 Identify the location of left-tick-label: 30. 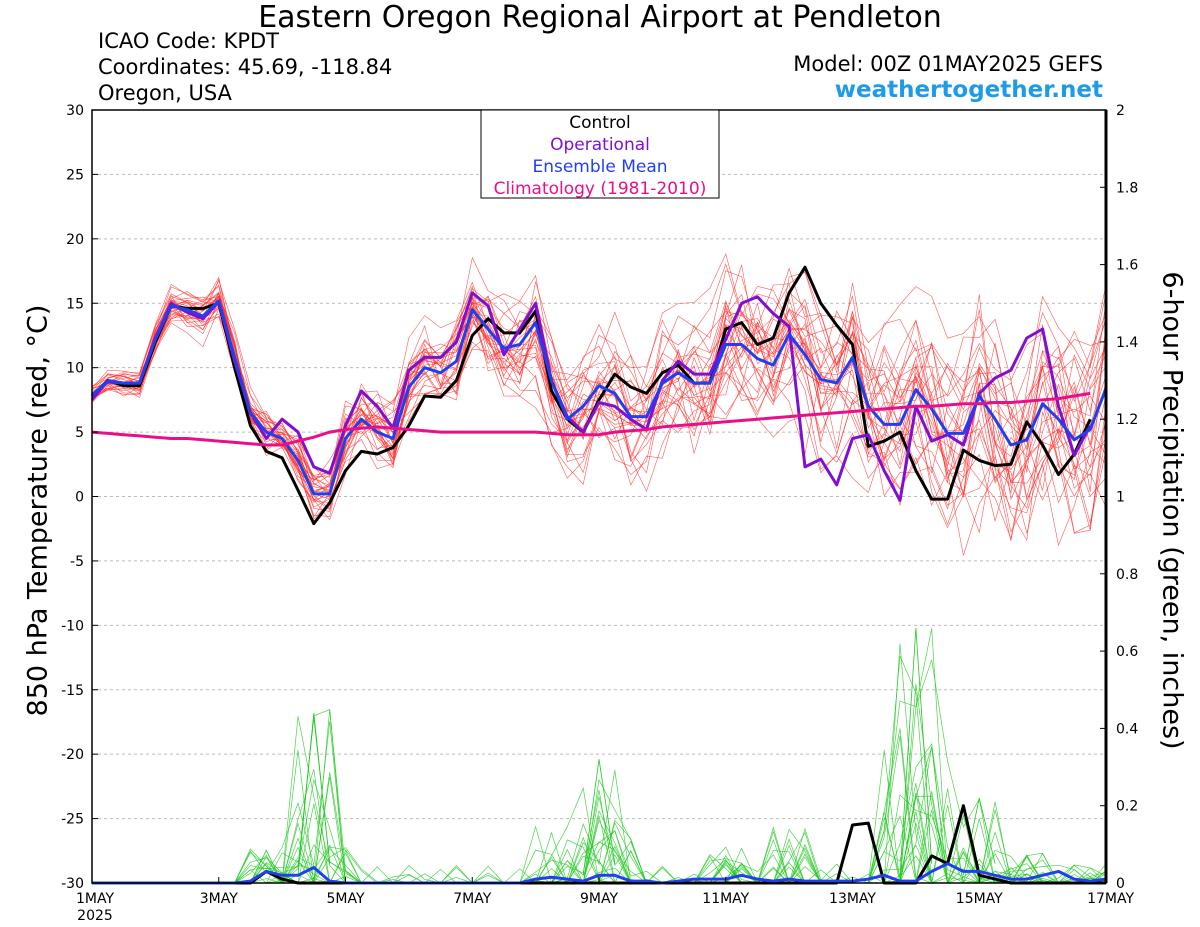
(75, 111).